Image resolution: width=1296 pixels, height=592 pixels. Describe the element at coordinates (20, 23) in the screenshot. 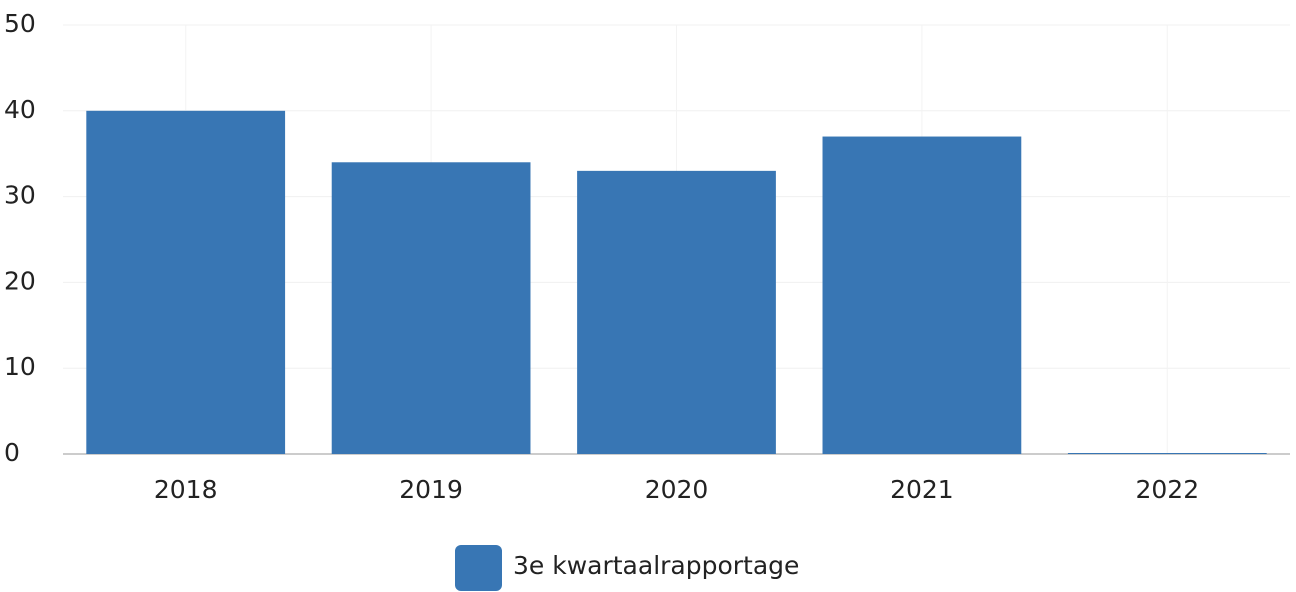

I see `y-tick-label: 50` at that location.